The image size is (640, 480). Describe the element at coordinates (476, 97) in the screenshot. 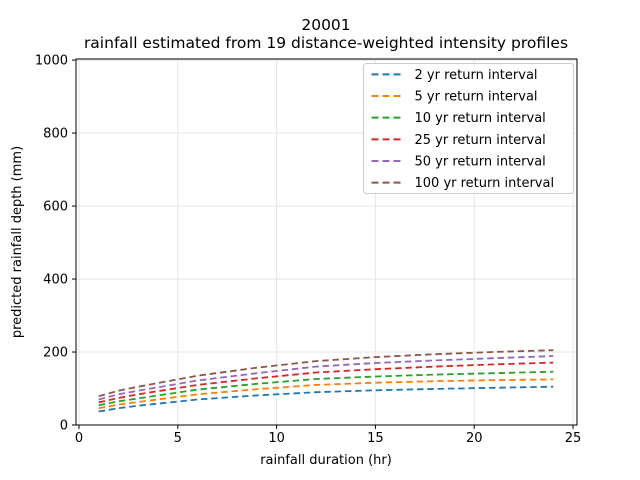

I see `legend-label: 5 yr return interval` at that location.